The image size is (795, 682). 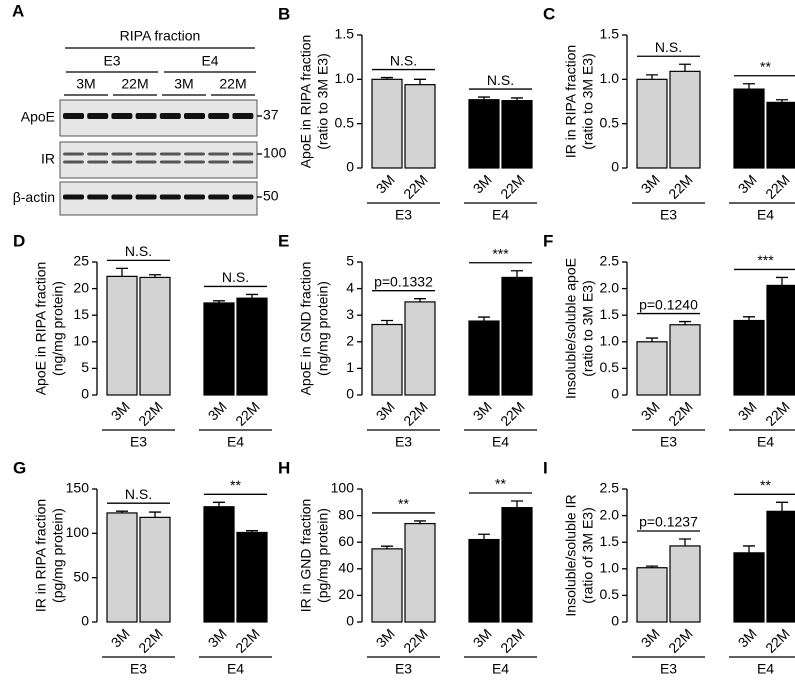 I want to click on y-tick-label: 25, so click(x=81, y=261).